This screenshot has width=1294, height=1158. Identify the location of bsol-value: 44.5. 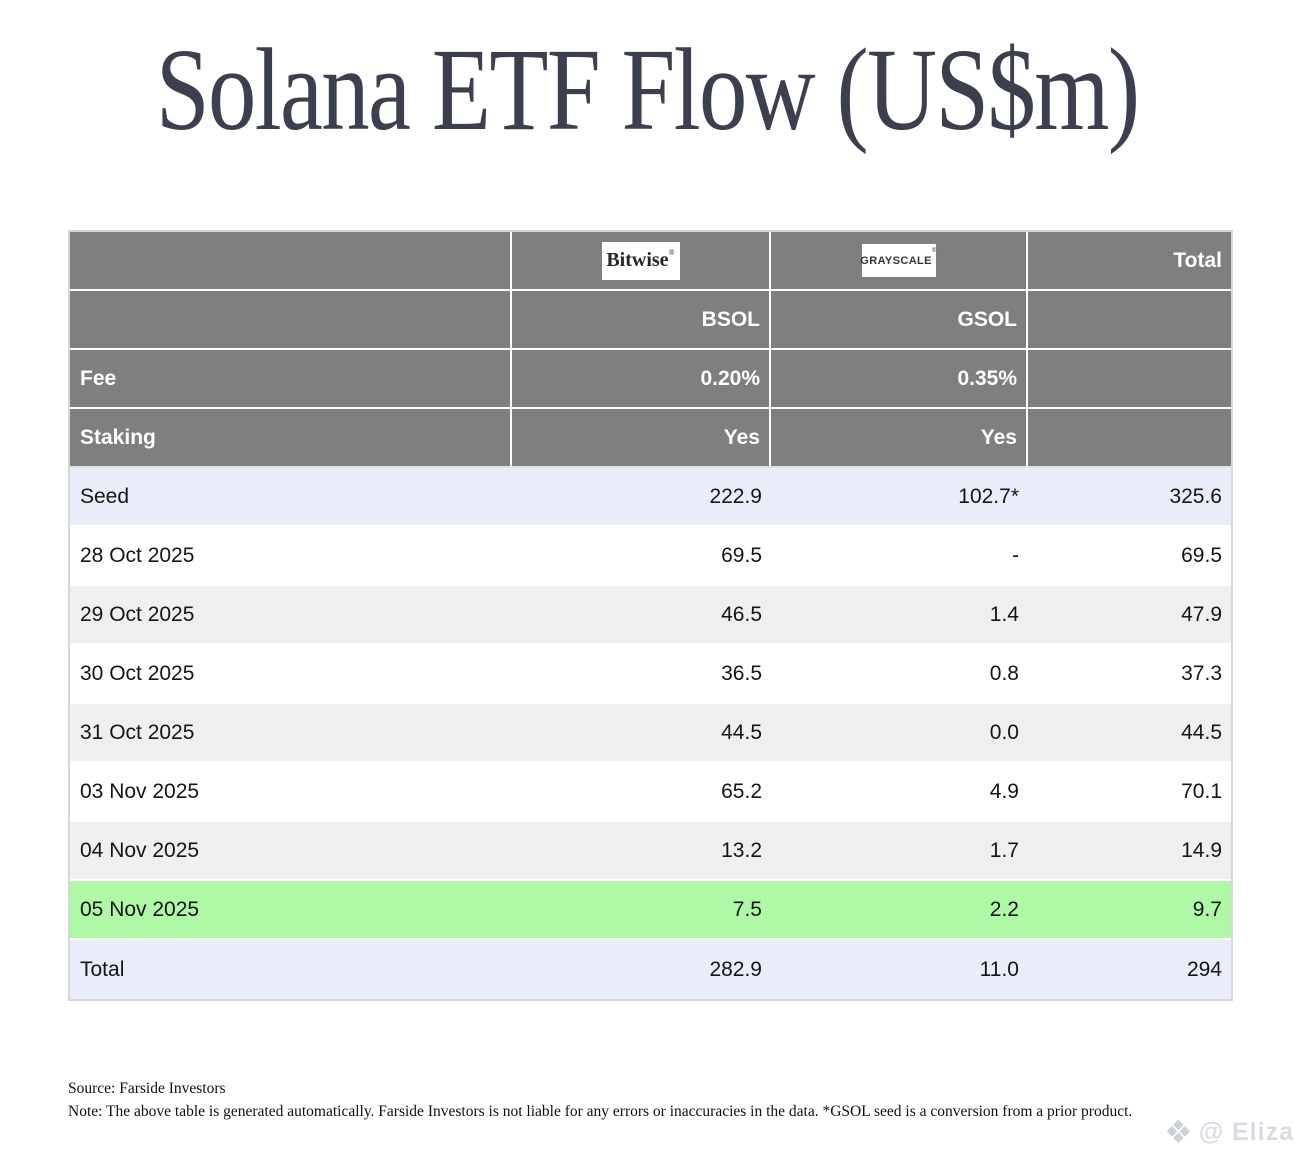
(641, 733).